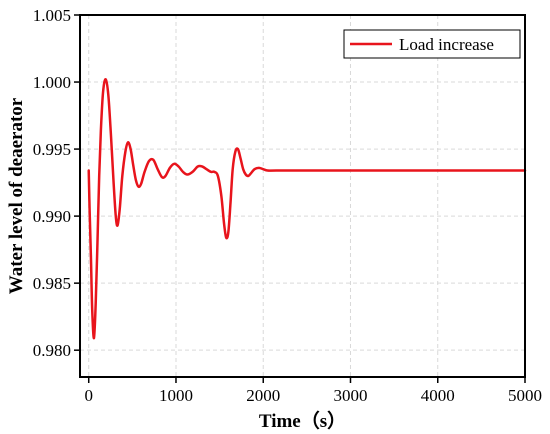 The image size is (550, 434). I want to click on legend: Load increase, so click(432, 44).